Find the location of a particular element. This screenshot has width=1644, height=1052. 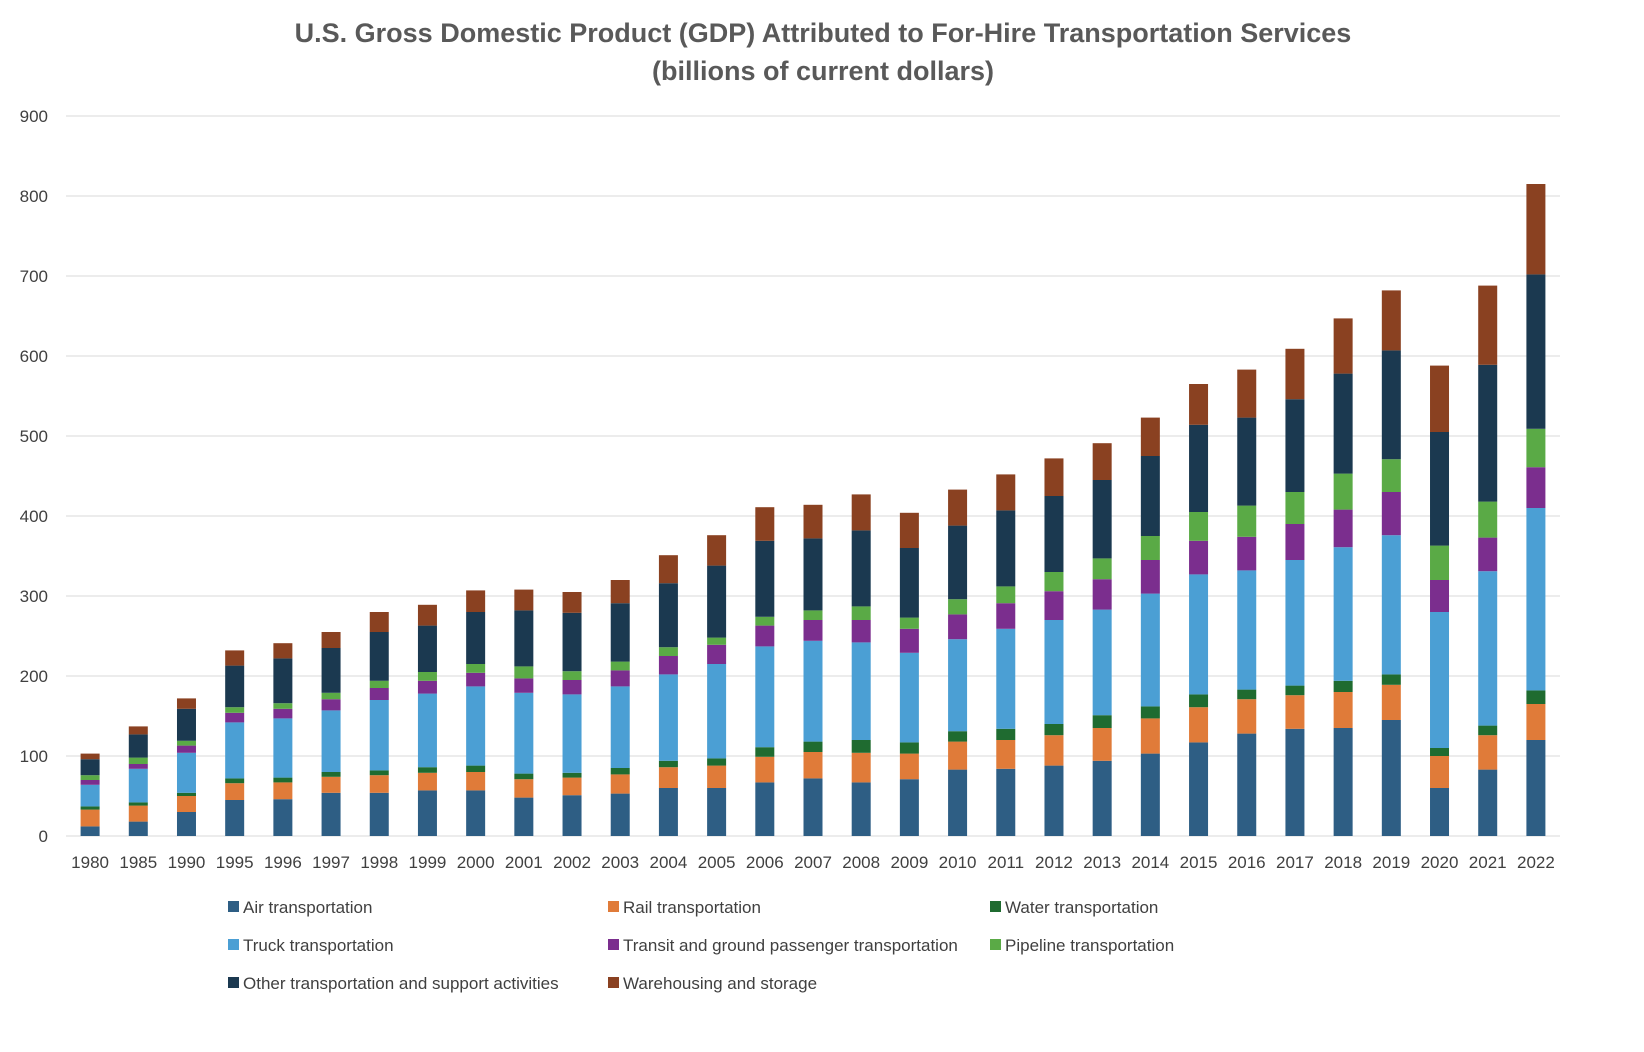

chart-subtitle: (billions of current dollars) is located at coordinates (823, 71).